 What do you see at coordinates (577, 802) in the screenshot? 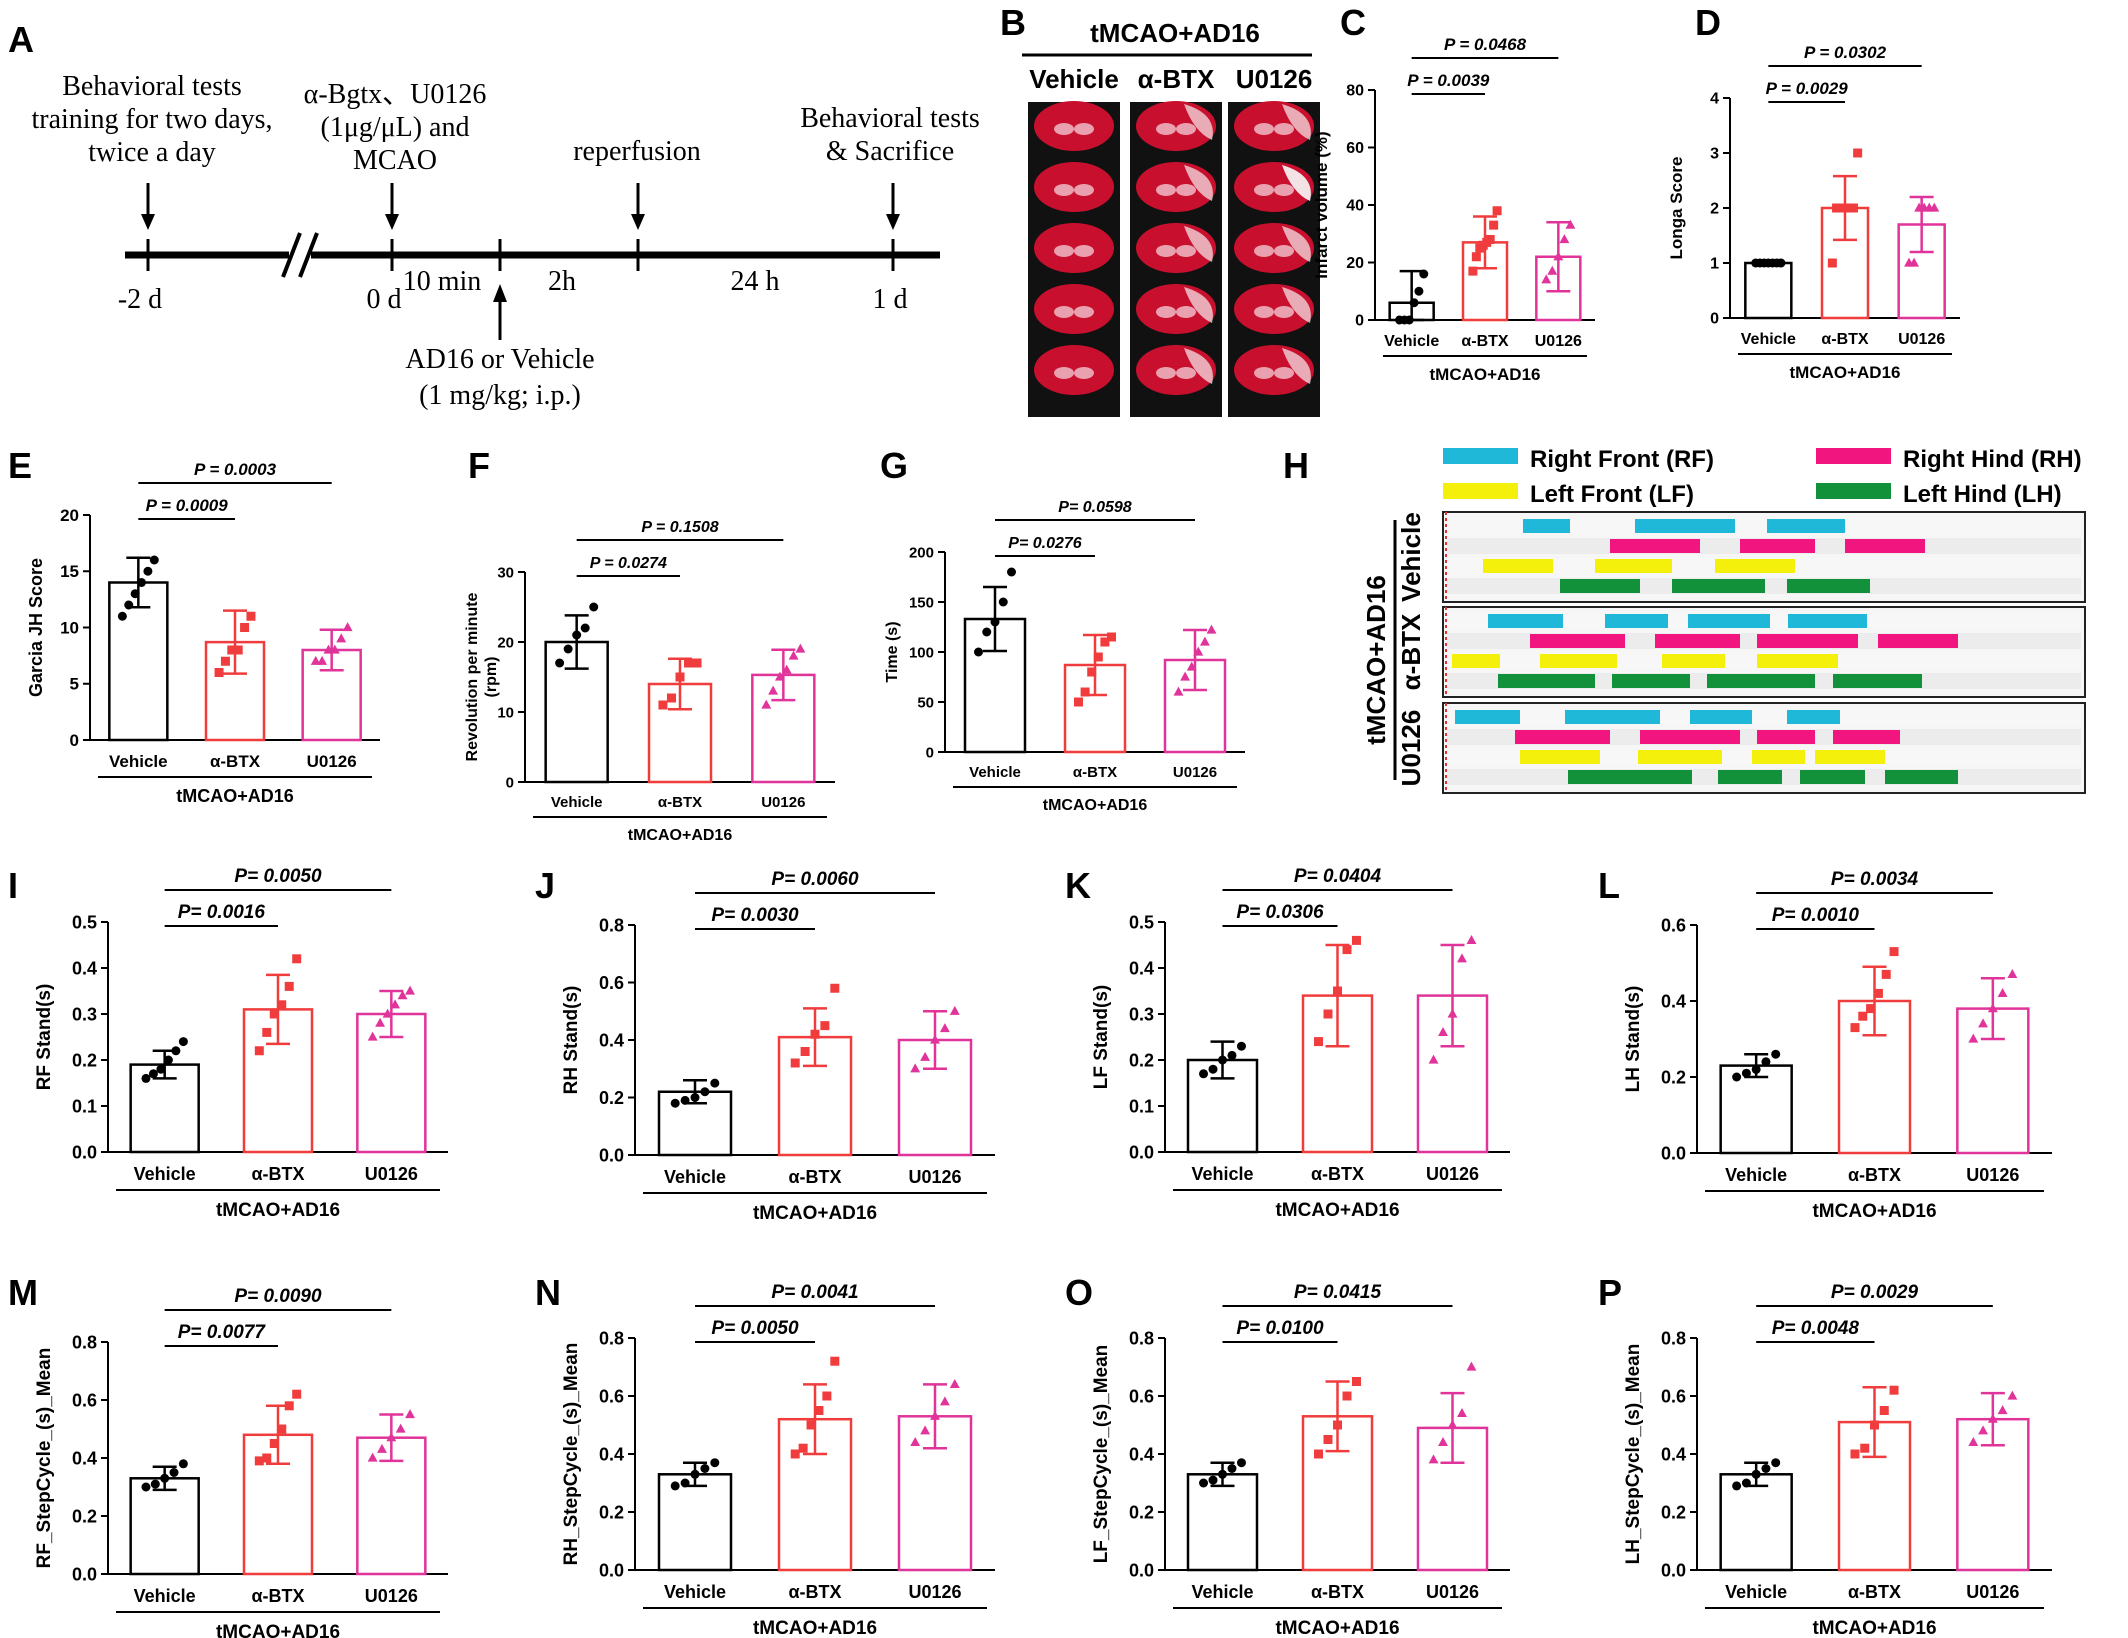
I see `category-label: Vehicle` at bounding box center [577, 802].